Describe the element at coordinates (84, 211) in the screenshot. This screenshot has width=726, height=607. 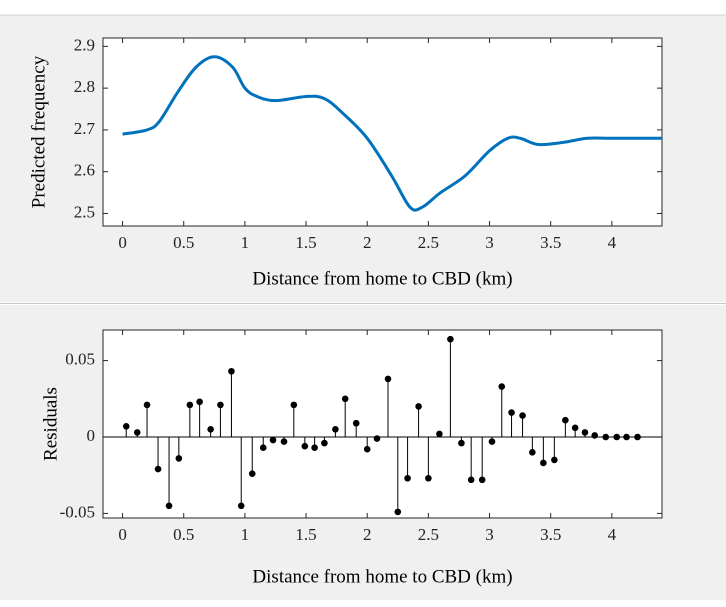
I see `y-tick-label: 2.5` at that location.